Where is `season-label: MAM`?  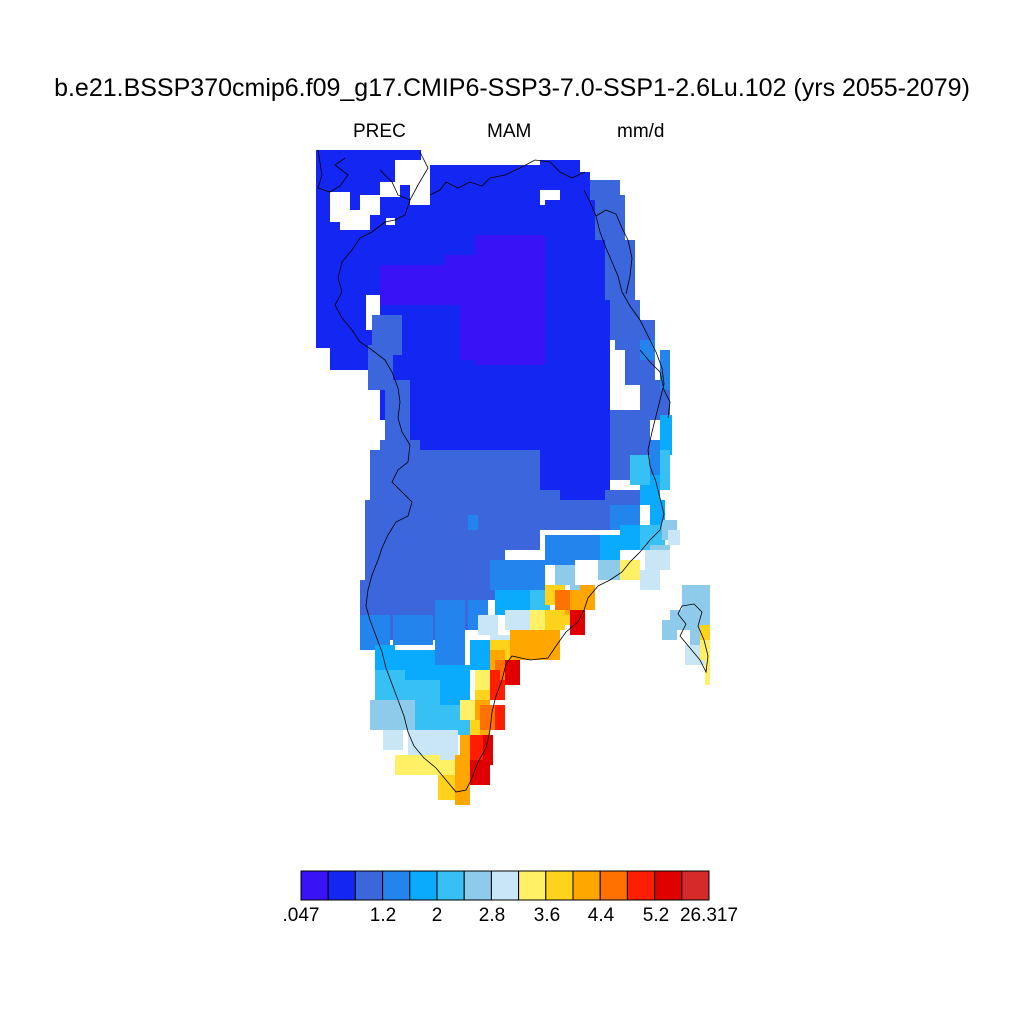 season-label: MAM is located at coordinates (509, 131).